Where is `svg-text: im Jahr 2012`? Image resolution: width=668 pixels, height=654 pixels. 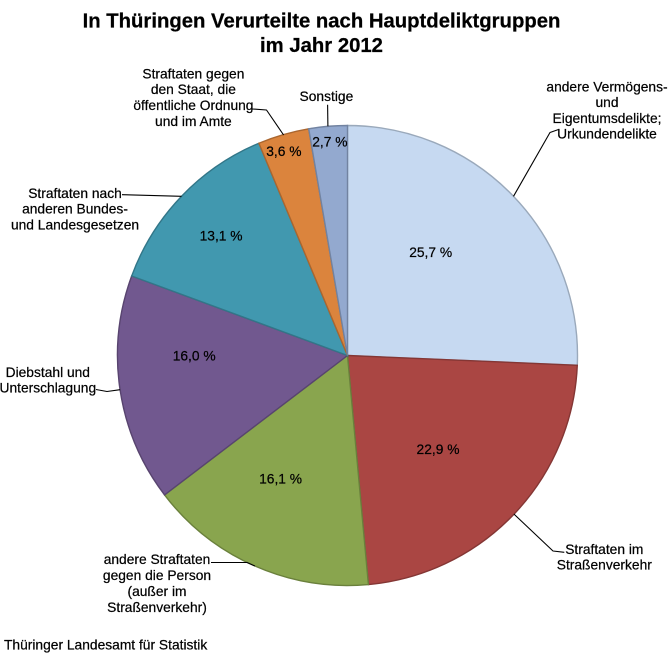 svg-text: im Jahr 2012 is located at coordinates (321, 46).